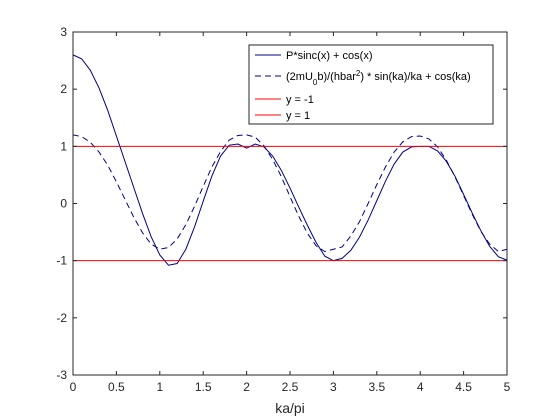  Describe the element at coordinates (420, 387) in the screenshot. I see `x-tick-label: 4` at that location.